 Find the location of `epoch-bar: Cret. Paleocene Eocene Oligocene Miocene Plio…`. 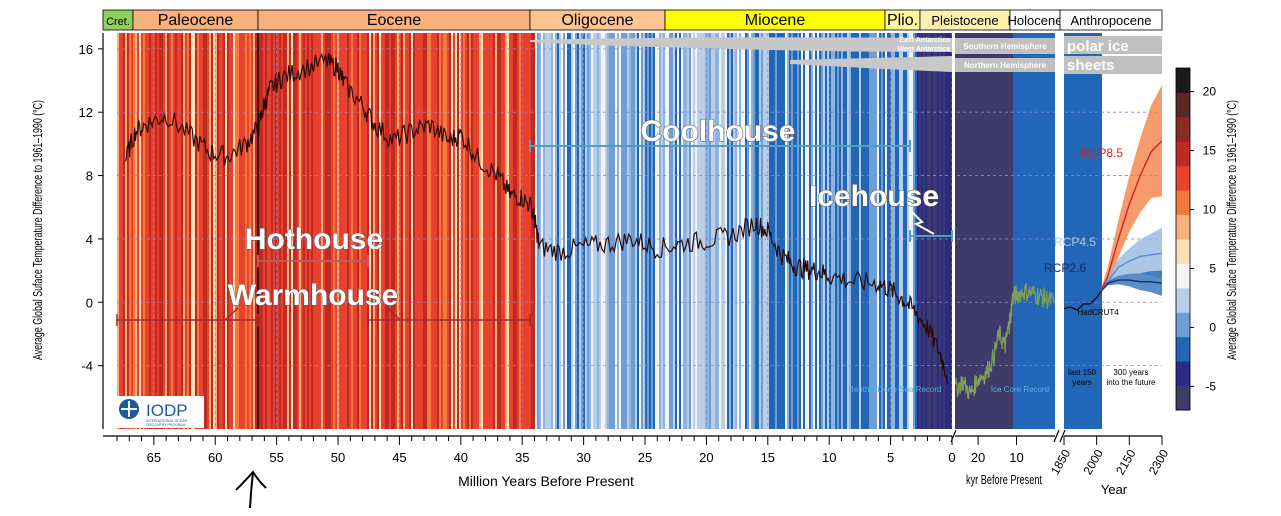

epoch-bar: Cret. Paleocene Eocene Oligocene Miocene Plio… is located at coordinates (632, 20).